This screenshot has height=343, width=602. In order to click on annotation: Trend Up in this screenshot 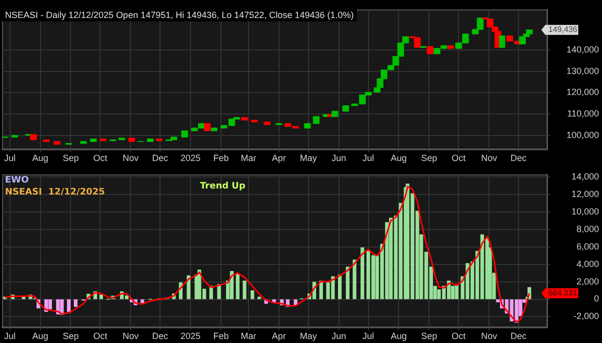, I will do `click(223, 187)`.